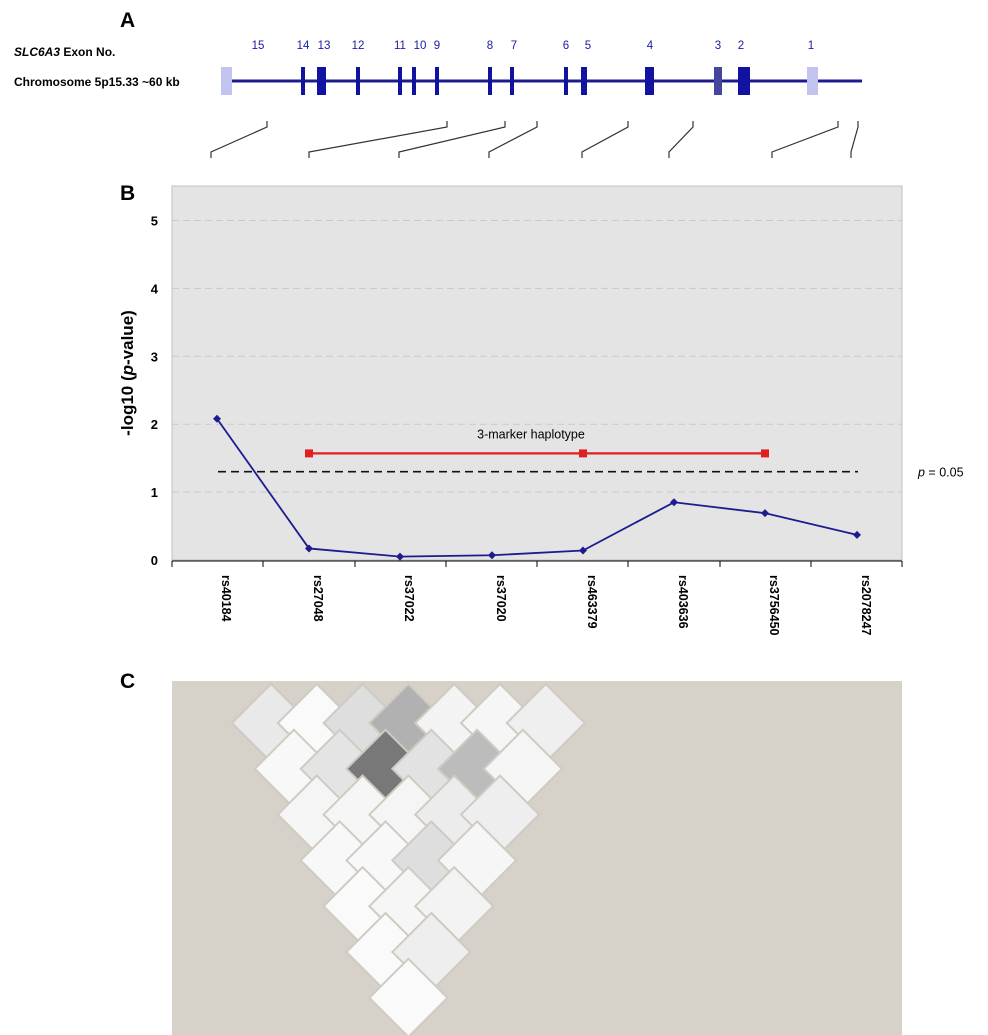 The image size is (988, 1035). I want to click on snp-label-rs27048: rs27048, so click(318, 598).